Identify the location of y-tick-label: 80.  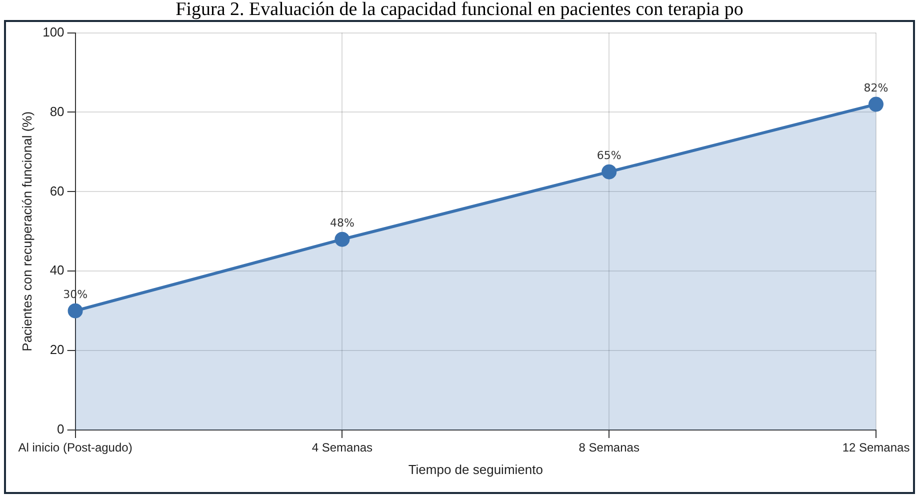
(57, 111).